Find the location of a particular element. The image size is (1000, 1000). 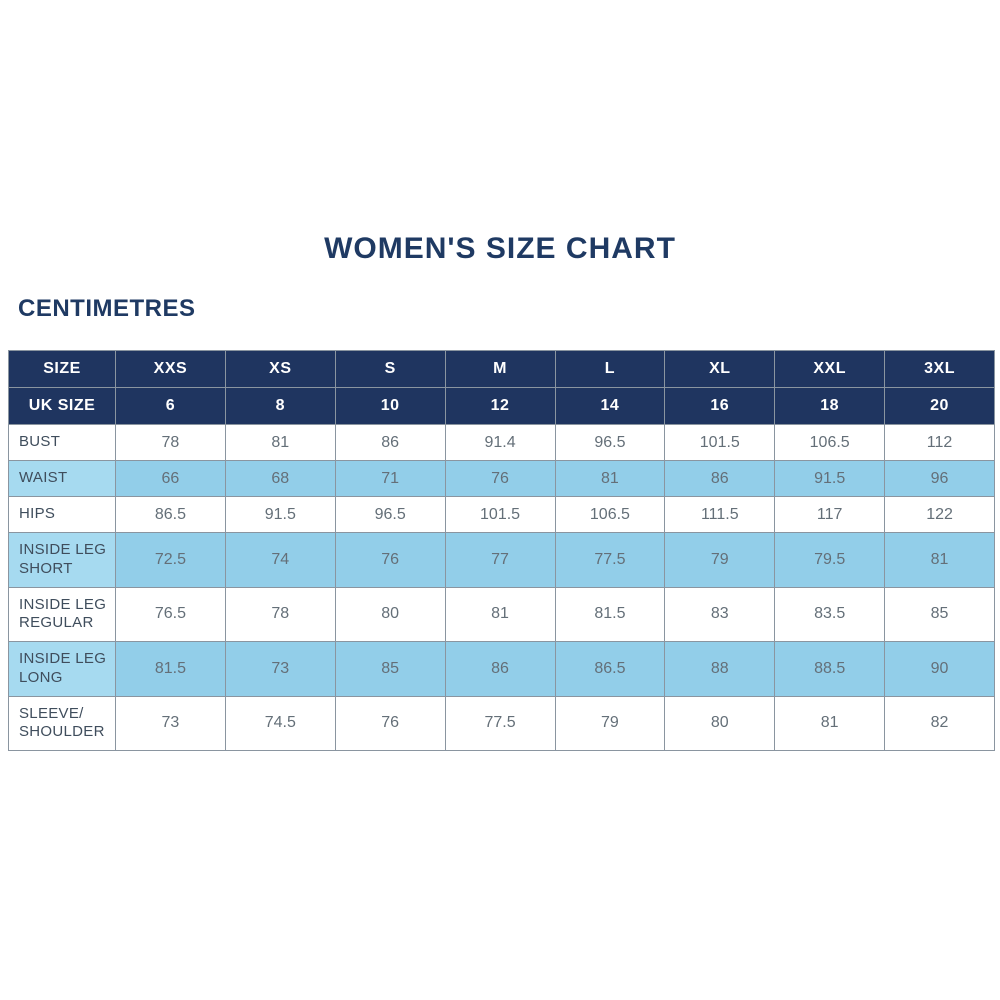

value-cell: 74 is located at coordinates (280, 560).